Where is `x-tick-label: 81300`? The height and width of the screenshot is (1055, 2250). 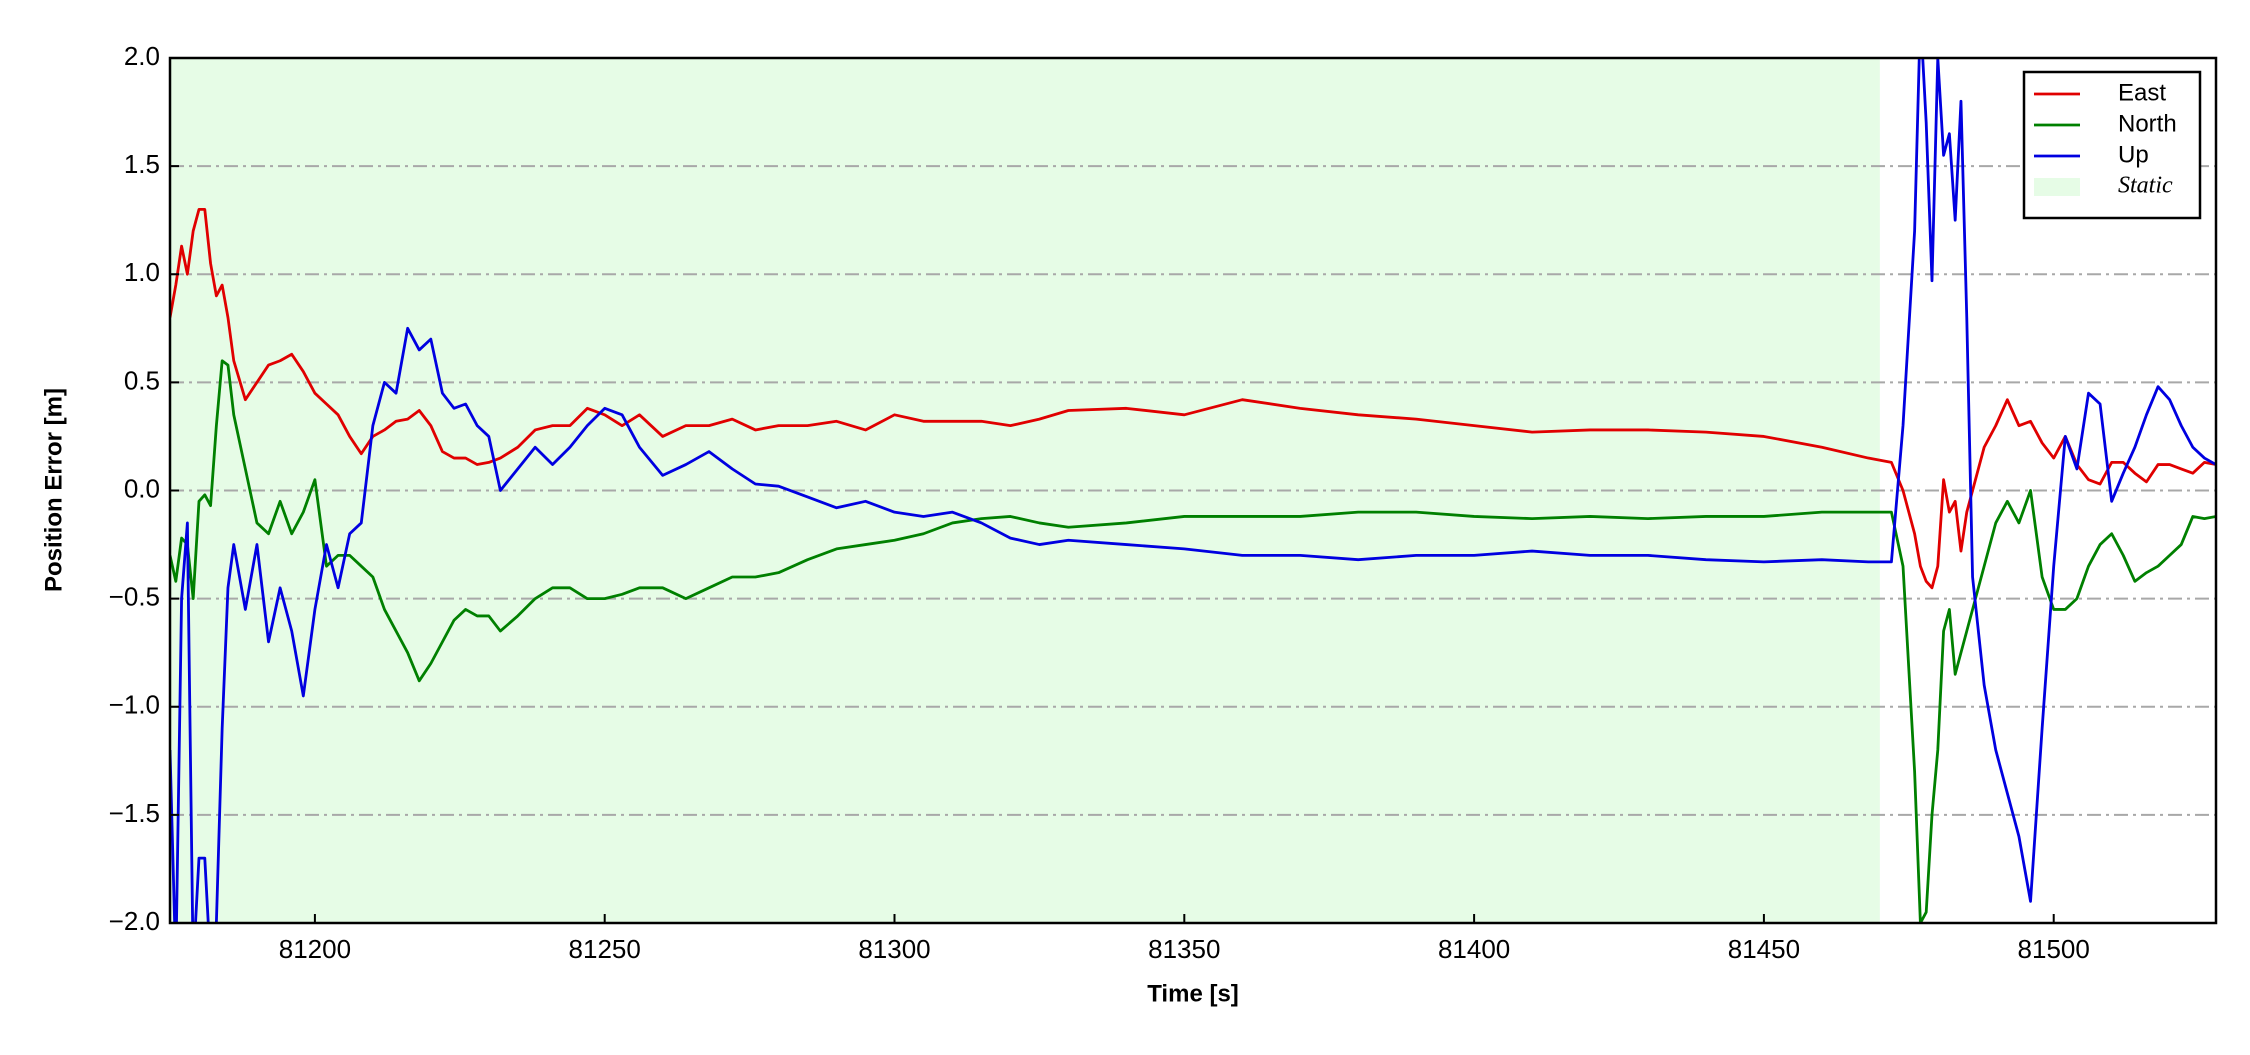
x-tick-label: 81300 is located at coordinates (894, 949).